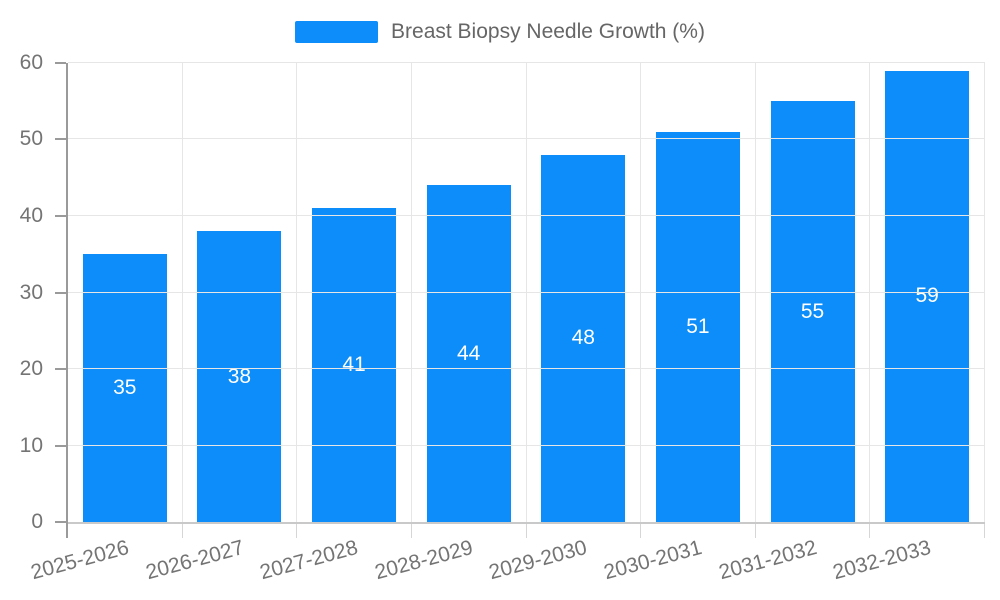  What do you see at coordinates (37, 521) in the screenshot?
I see `y-tick-label: 0` at bounding box center [37, 521].